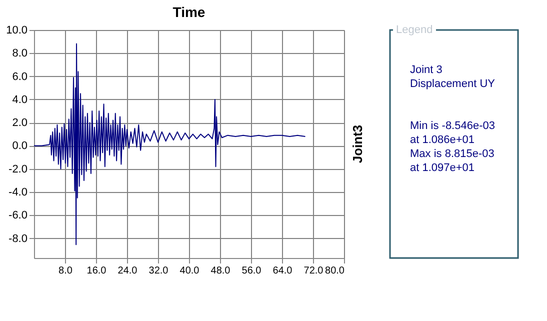  Describe the element at coordinates (18, 216) in the screenshot. I see `y-tick-label: -6.0` at that location.